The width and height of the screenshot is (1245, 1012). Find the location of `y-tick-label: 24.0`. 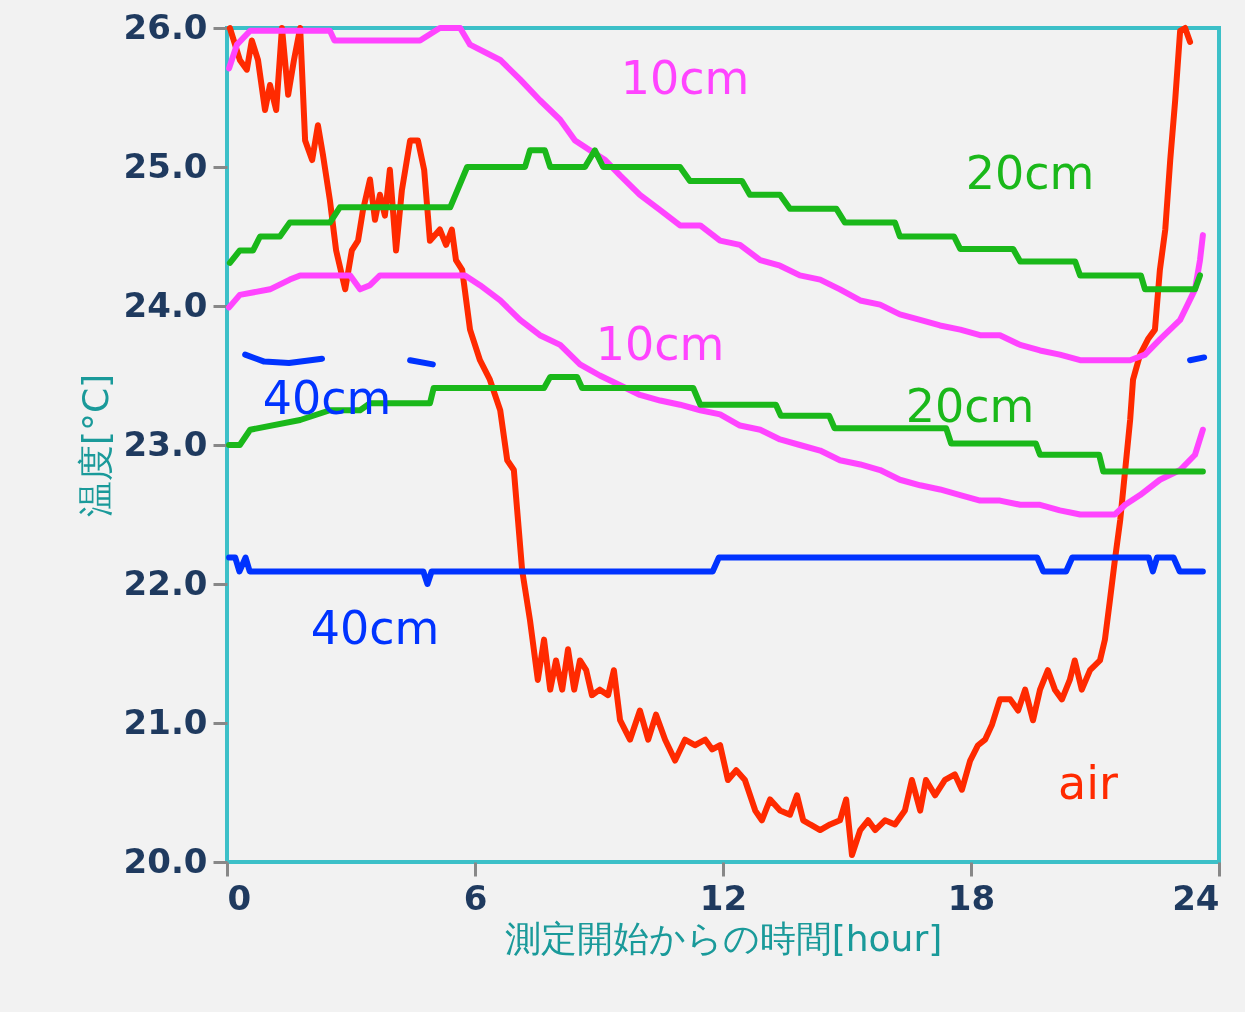

y-tick-label: 24.0 is located at coordinates (165, 304).